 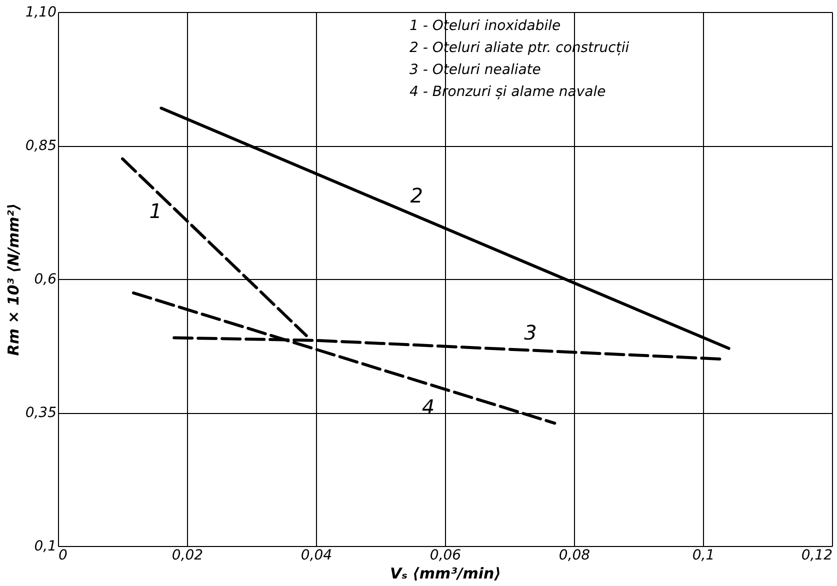 What do you see at coordinates (41, 413) in the screenshot?
I see `y-tick-label: 0,35` at bounding box center [41, 413].